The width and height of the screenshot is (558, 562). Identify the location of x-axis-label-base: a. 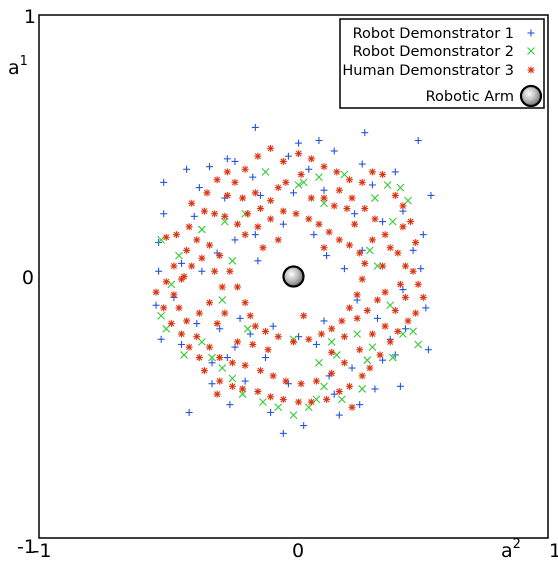
(507, 551).